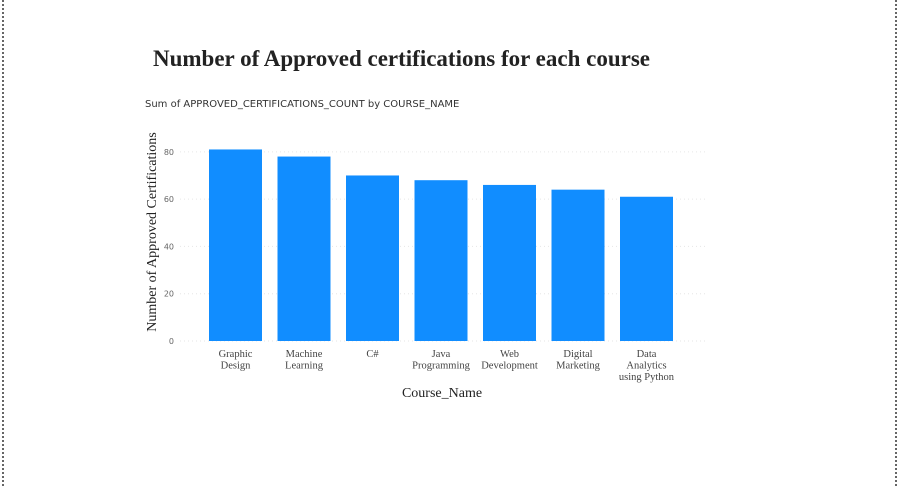  I want to click on y-axis-title: Number of Approved Certifications, so click(152, 231).